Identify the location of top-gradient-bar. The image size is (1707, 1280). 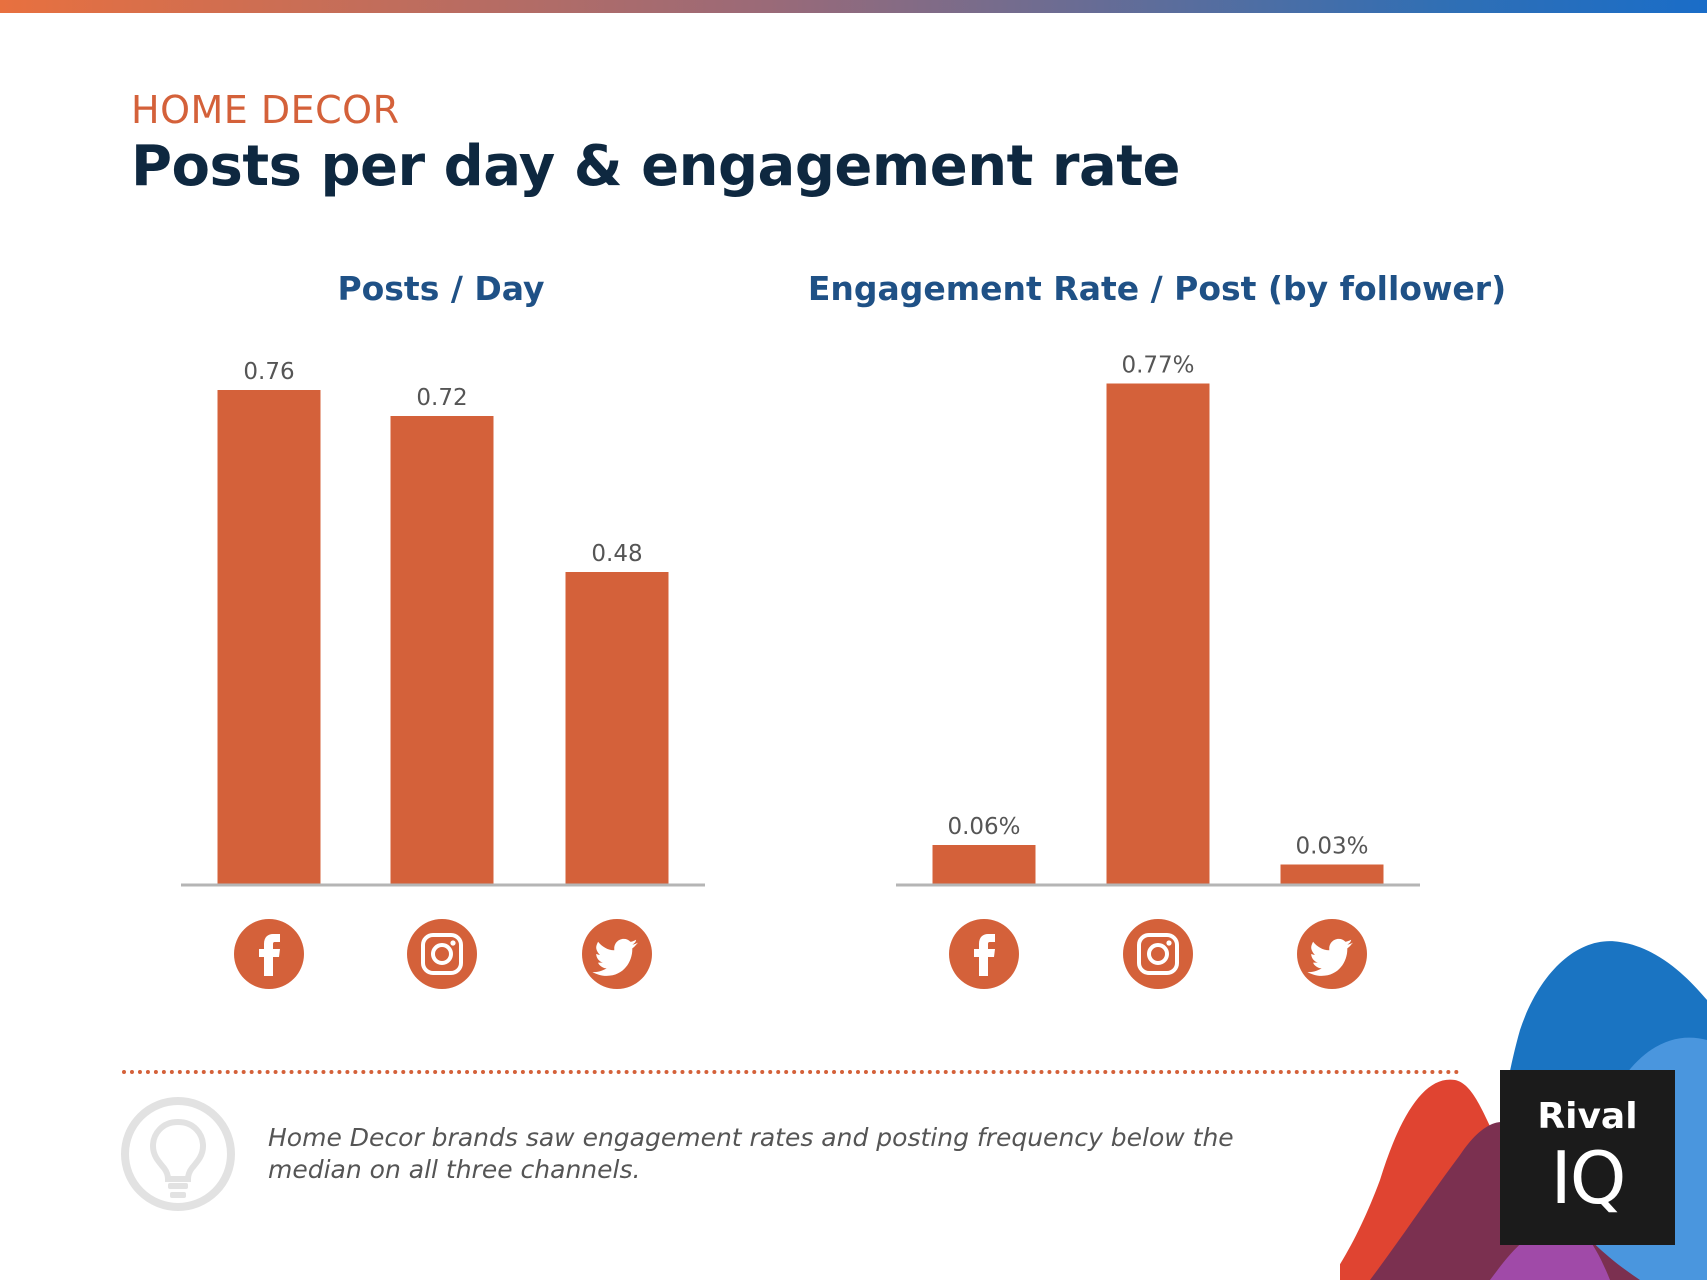
(853, 6).